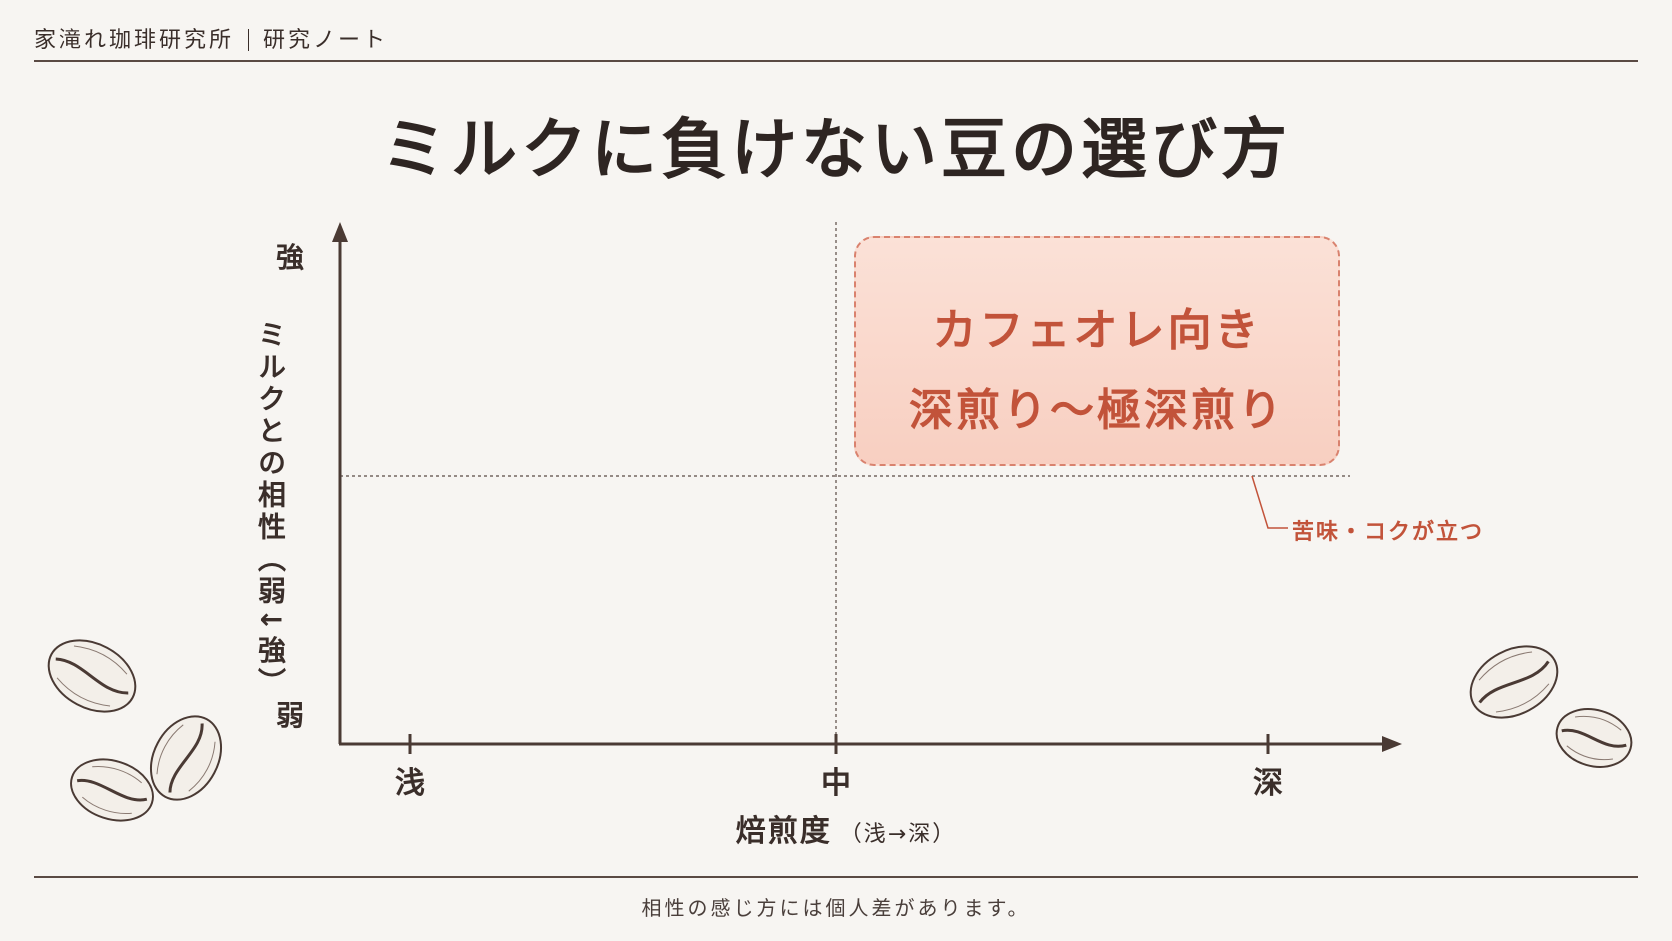  Describe the element at coordinates (783, 831) in the screenshot. I see `x-axis-title-main: 焙煎度` at that location.